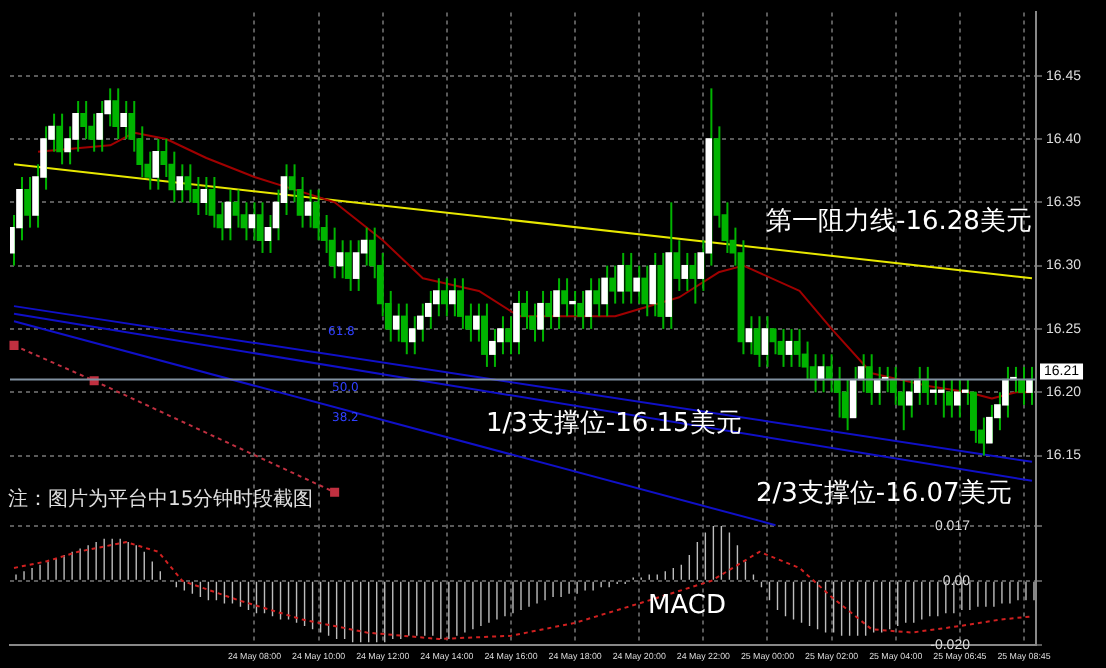 The width and height of the screenshot is (1106, 668). Describe the element at coordinates (884, 492) in the screenshot. I see `annotation: 2/3支撑位-16.07美元` at that location.